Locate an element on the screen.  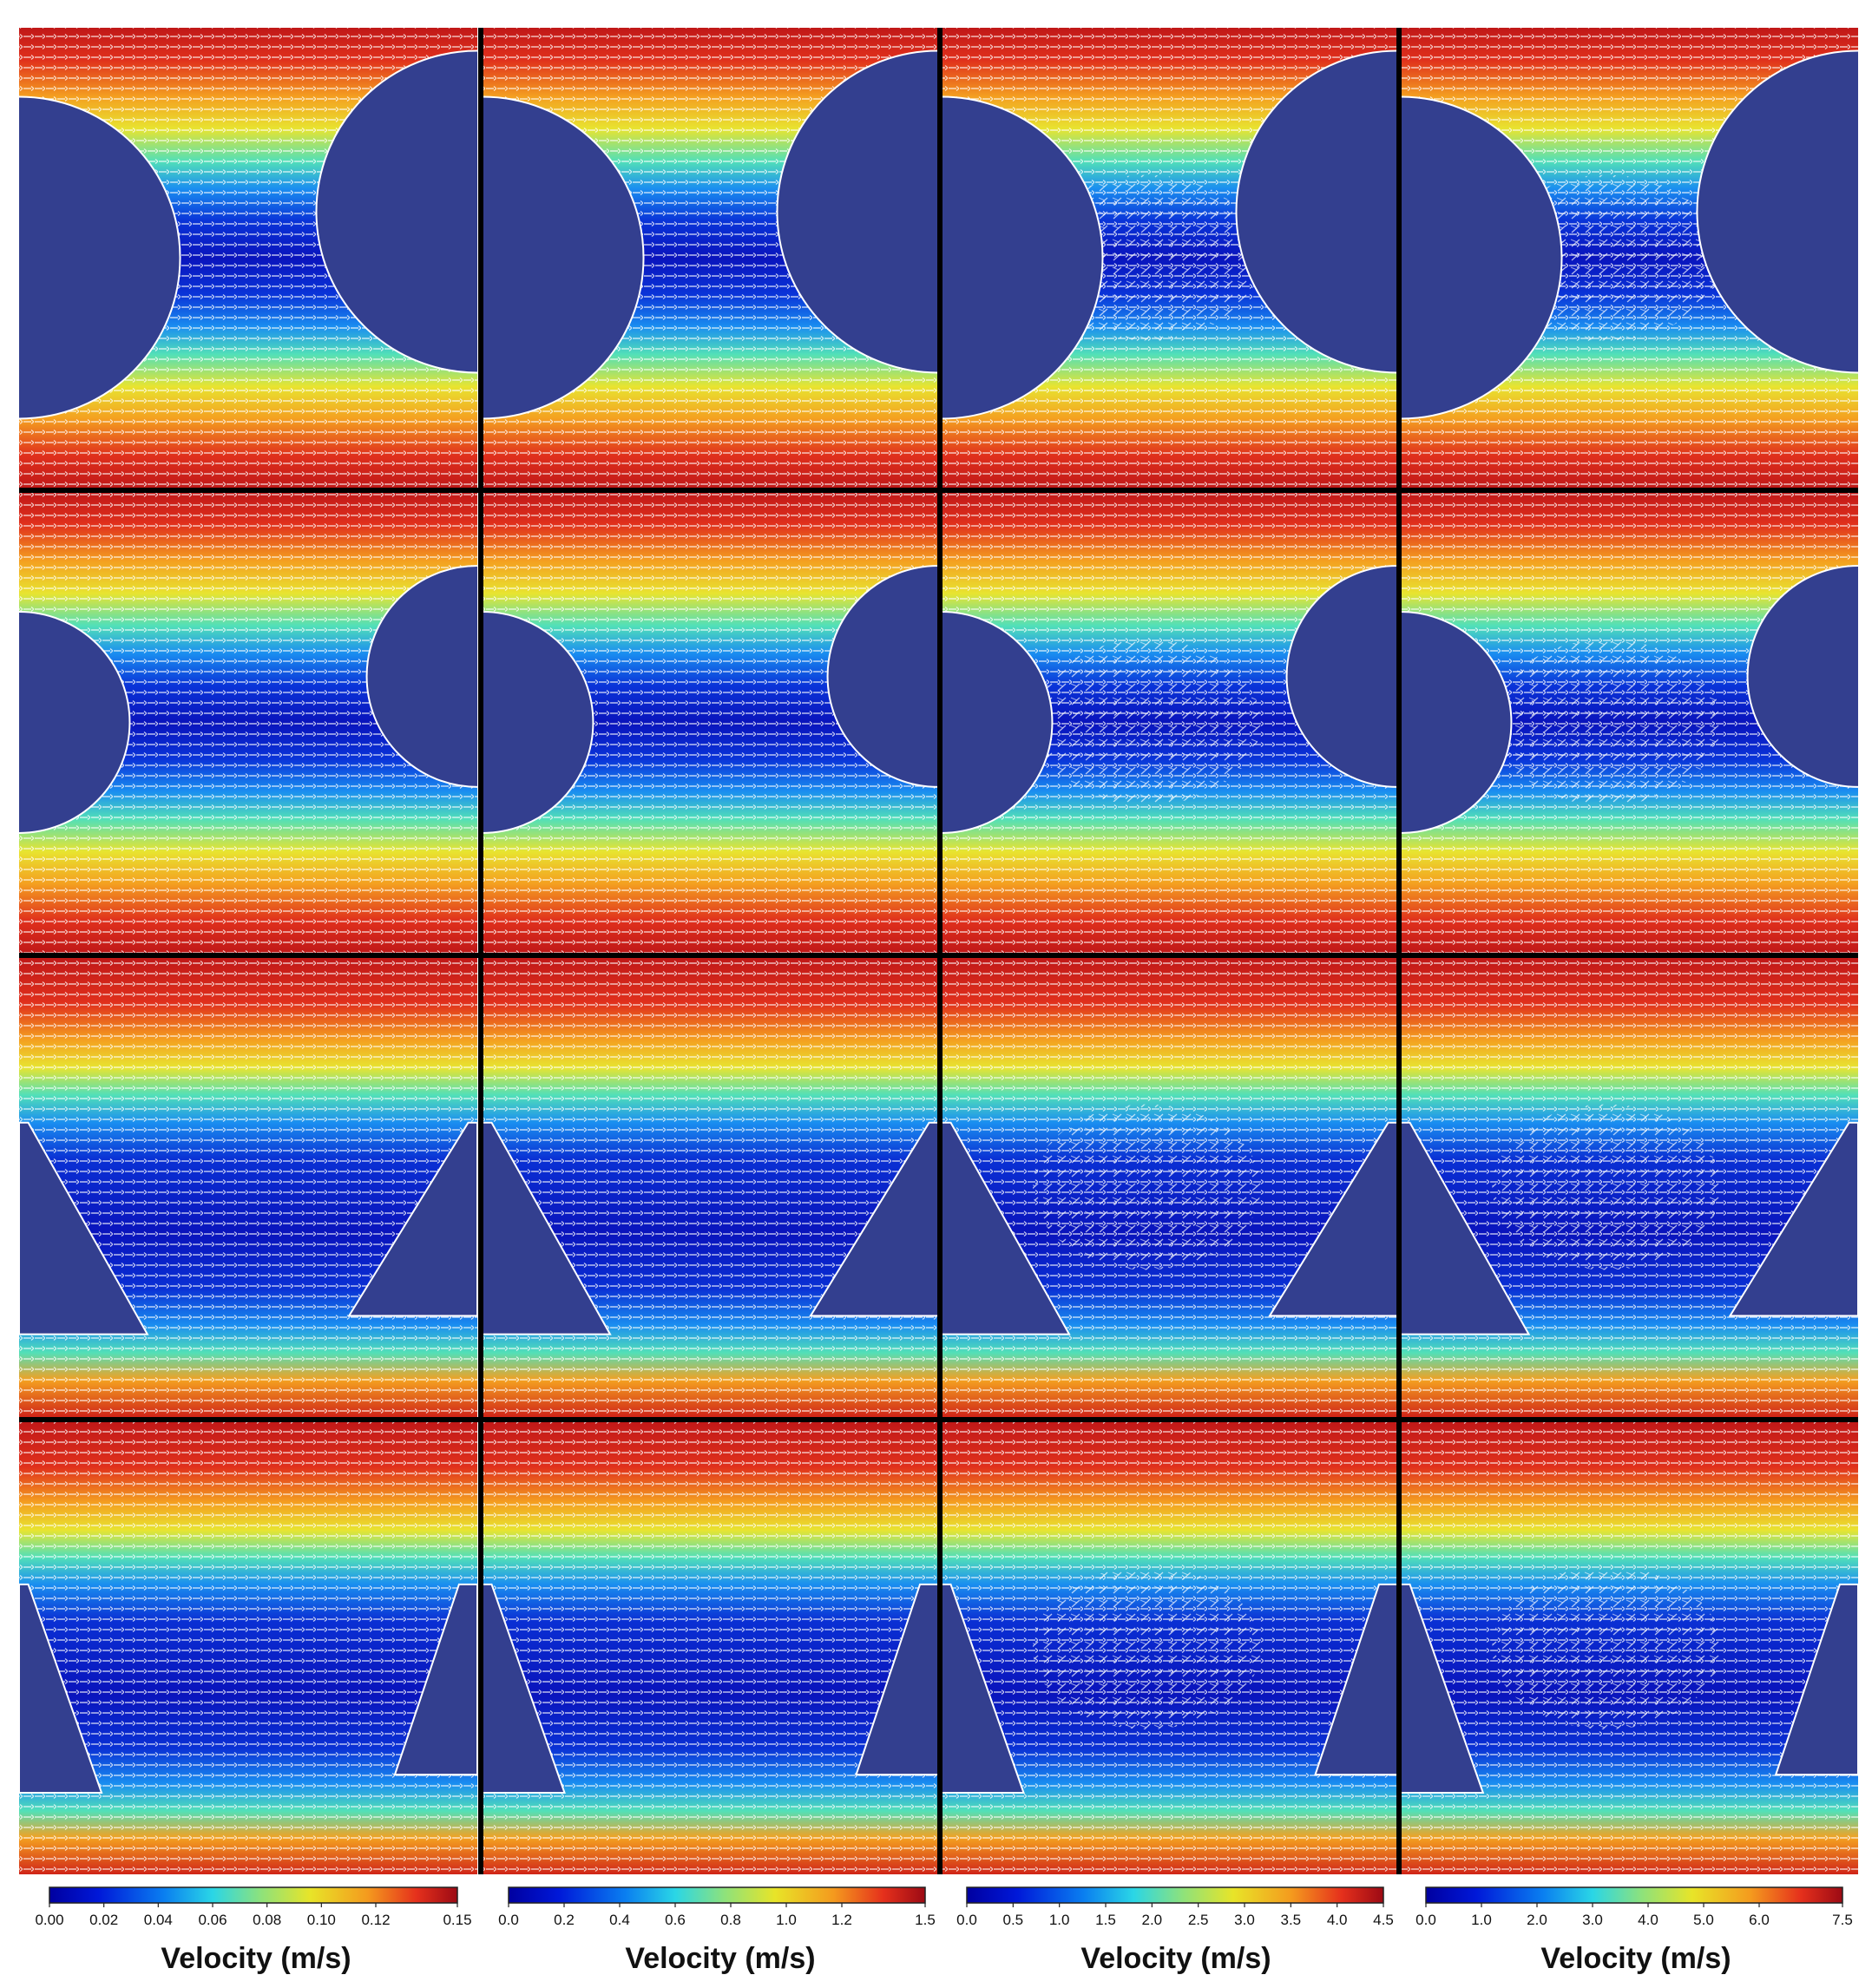
colorbar-tick-label: 0.15 is located at coordinates (457, 1920).